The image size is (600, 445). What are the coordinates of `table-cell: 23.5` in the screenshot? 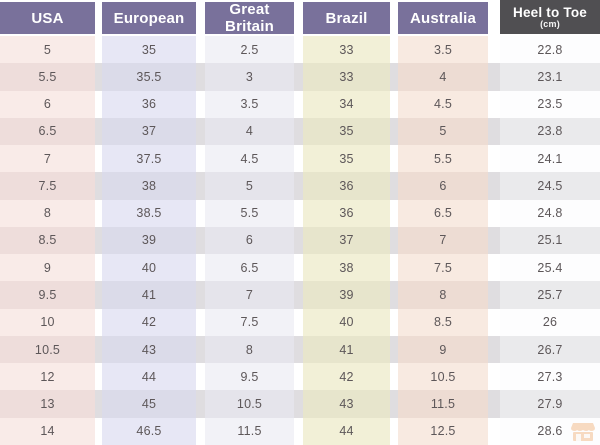 It's located at (550, 104).